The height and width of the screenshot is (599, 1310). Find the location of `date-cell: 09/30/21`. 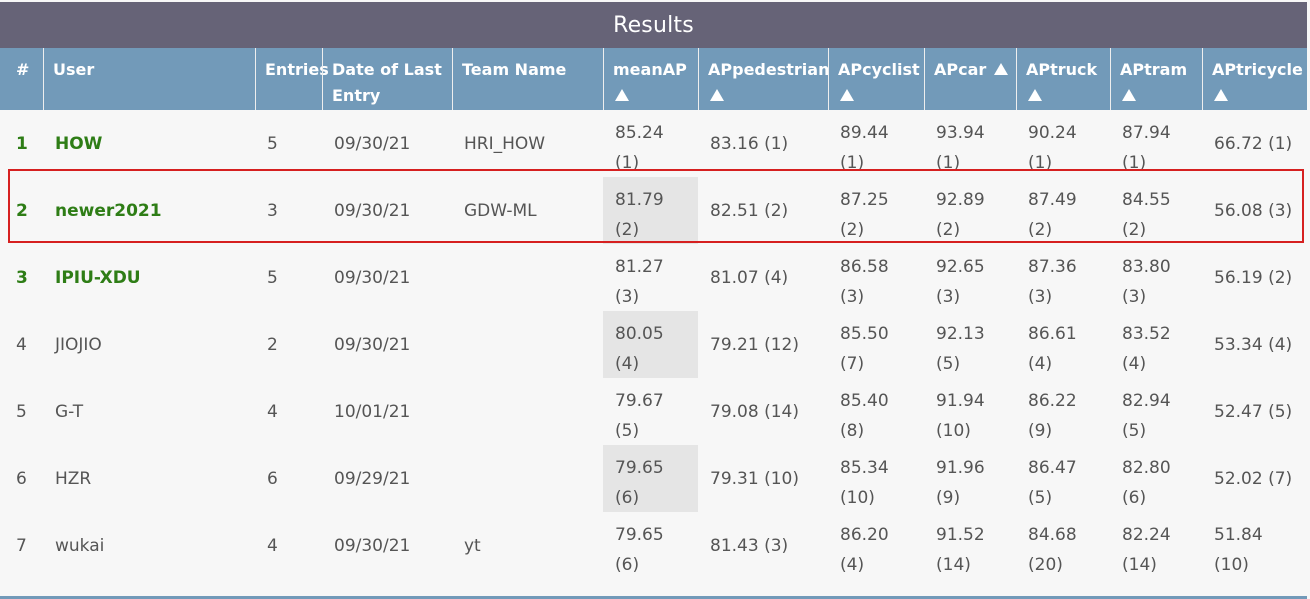

date-cell: 09/30/21 is located at coordinates (372, 143).